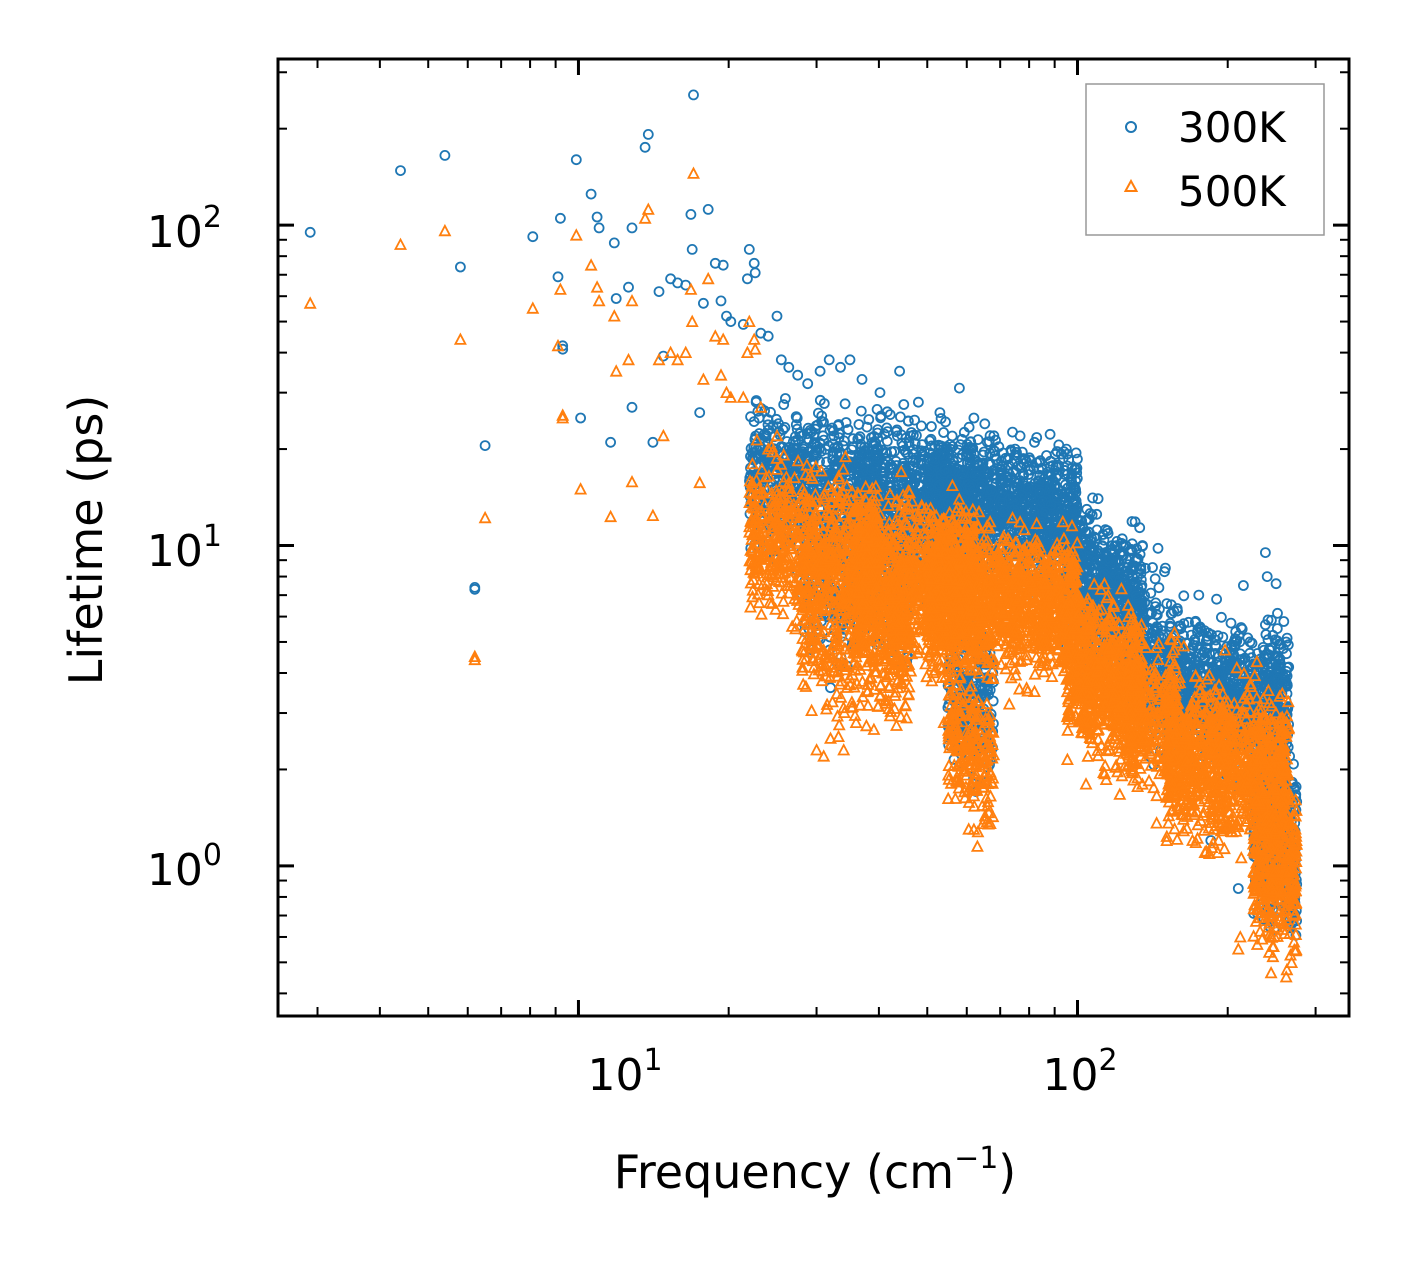  Describe the element at coordinates (908, 454) in the screenshot. I see `point-300K-1991` at that location.